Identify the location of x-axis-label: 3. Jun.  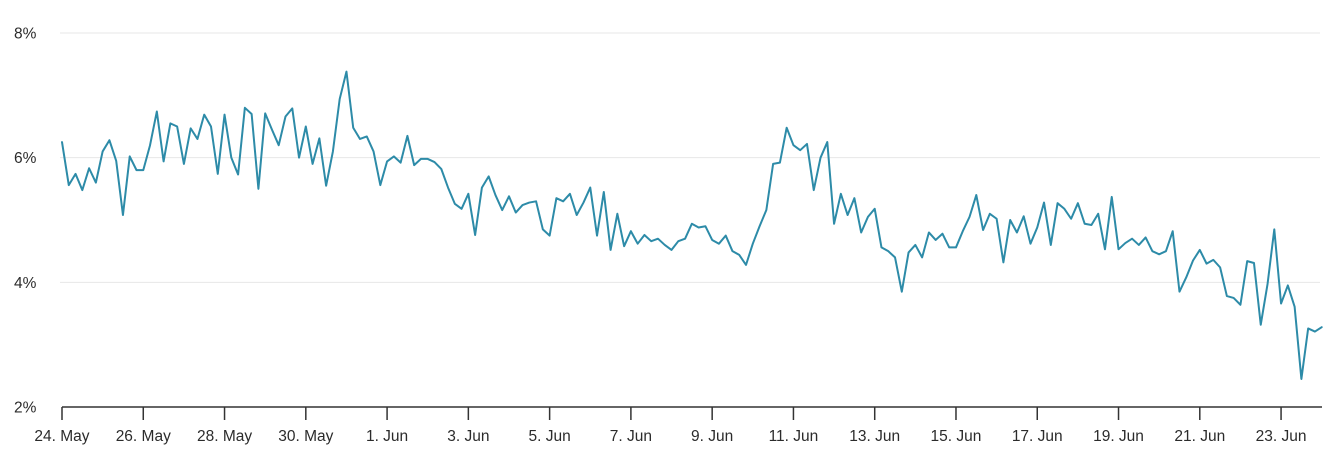
(468, 436).